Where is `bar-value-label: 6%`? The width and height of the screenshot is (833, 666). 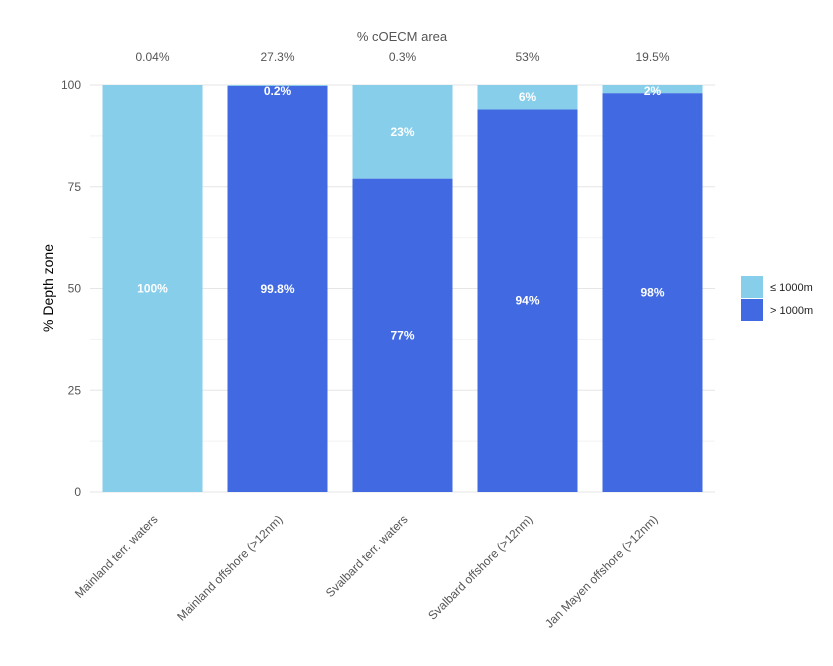
bar-value-label: 6% is located at coordinates (528, 97).